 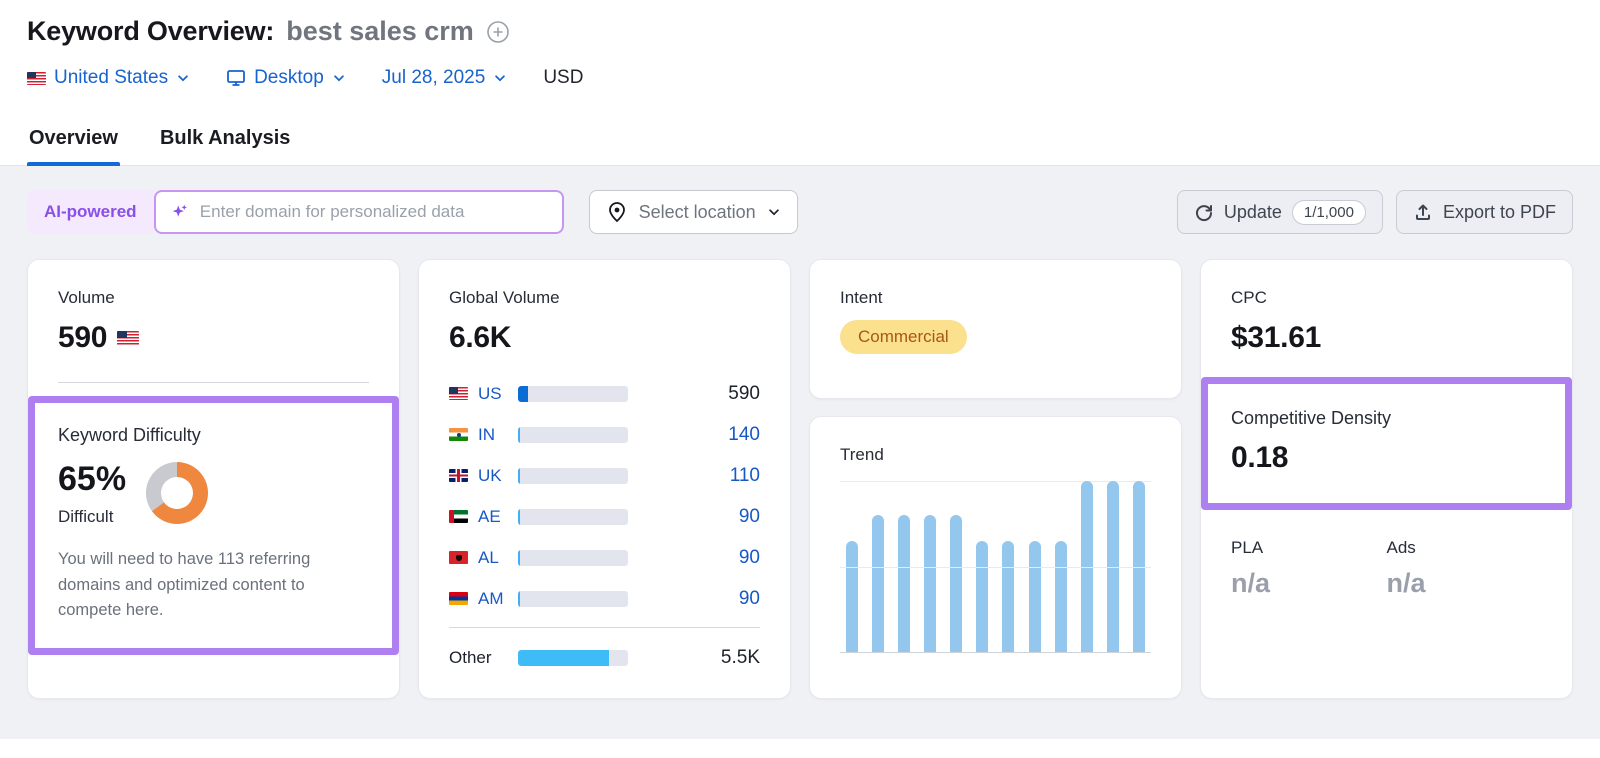 What do you see at coordinates (1309, 568) in the screenshot?
I see `pla-cell: PLA n/a` at bounding box center [1309, 568].